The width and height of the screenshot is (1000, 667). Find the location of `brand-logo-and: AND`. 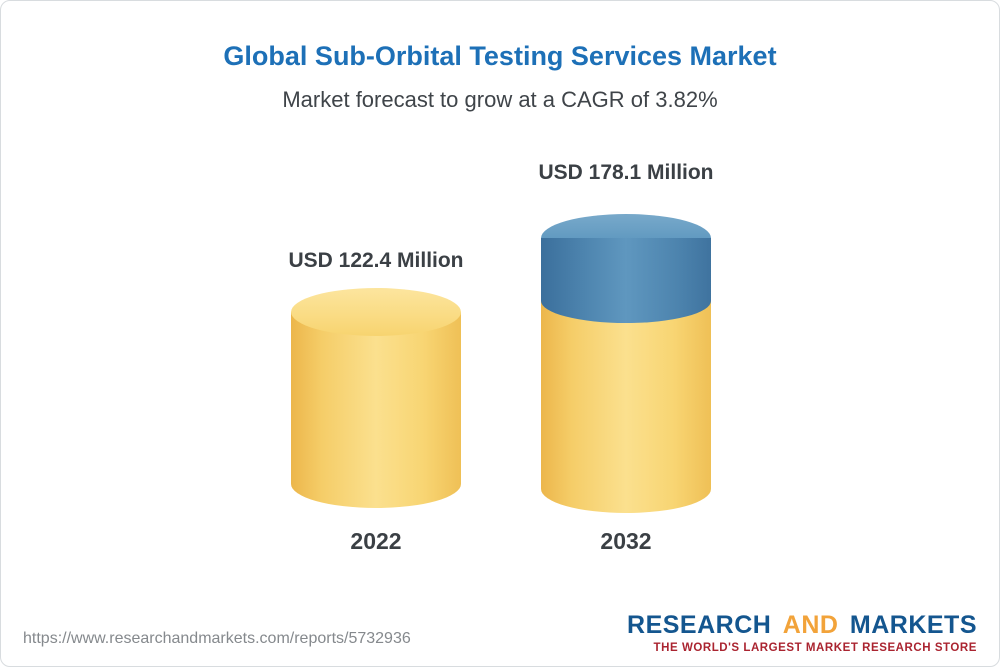

brand-logo-and: AND is located at coordinates (810, 625).